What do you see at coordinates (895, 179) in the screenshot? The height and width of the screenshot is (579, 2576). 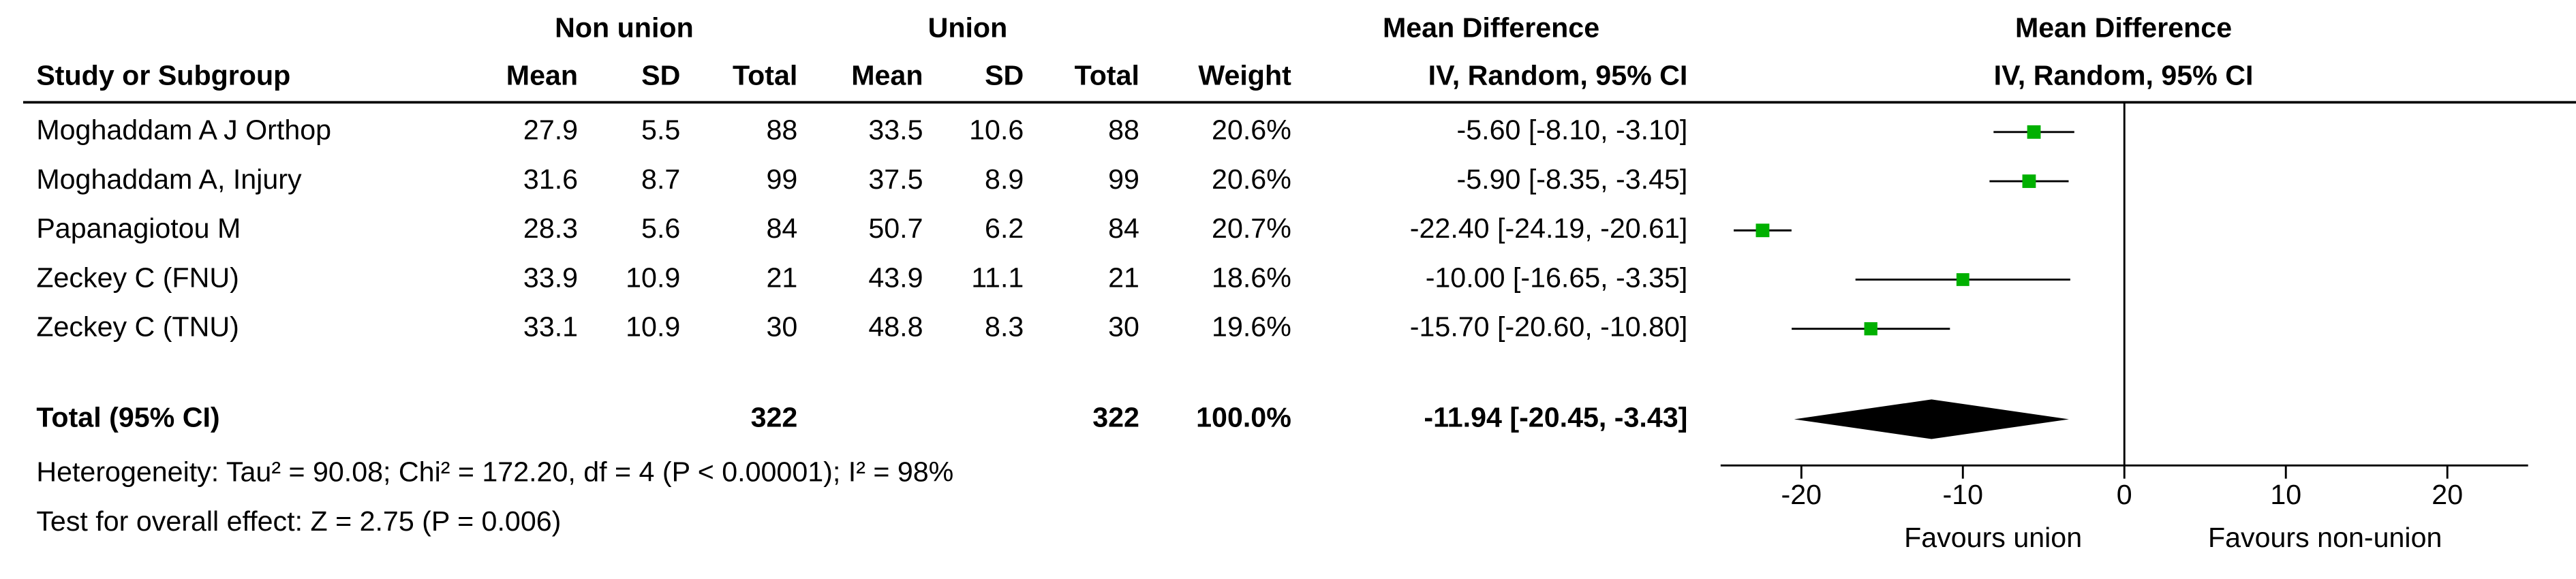 I see `cell: 37.5` at bounding box center [895, 179].